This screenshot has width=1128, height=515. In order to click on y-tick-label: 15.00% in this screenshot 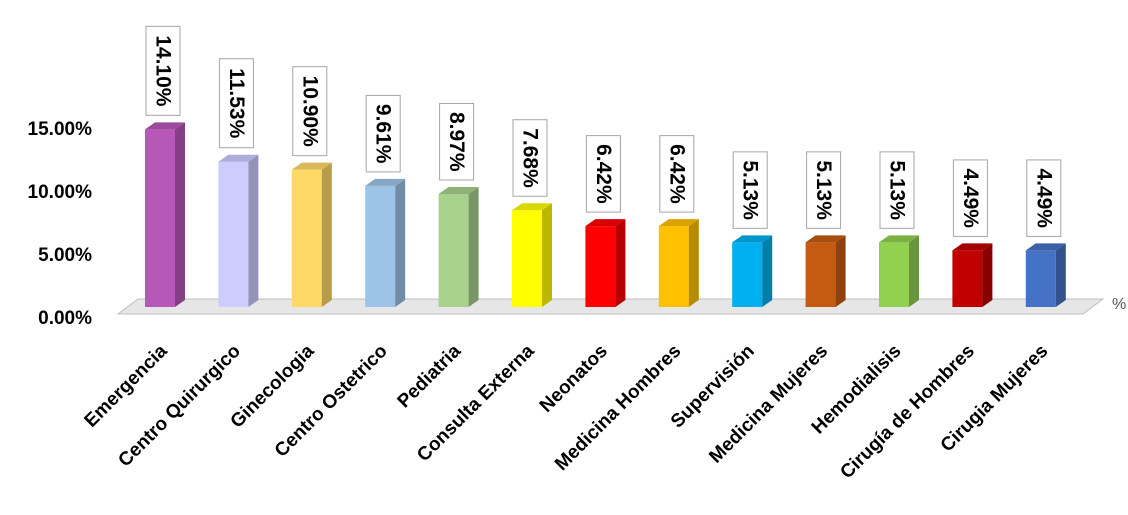, I will do `click(60, 129)`.